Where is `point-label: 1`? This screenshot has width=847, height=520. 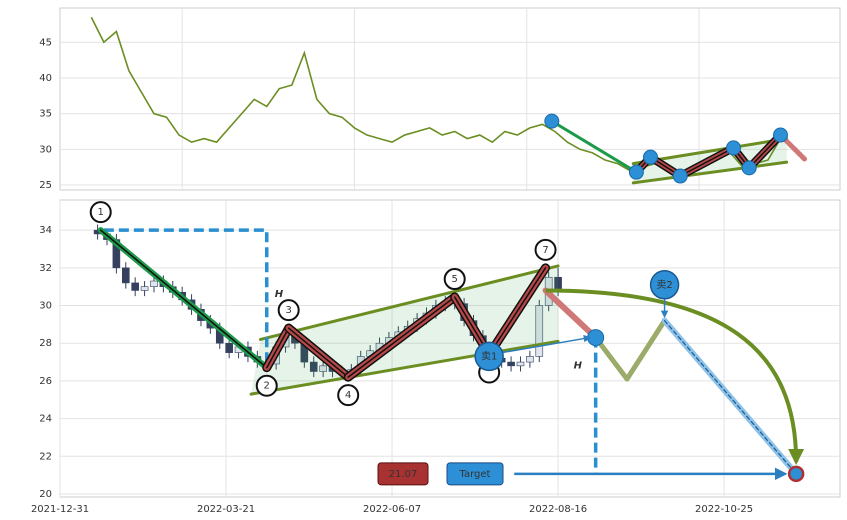 point-label: 1 is located at coordinates (101, 212).